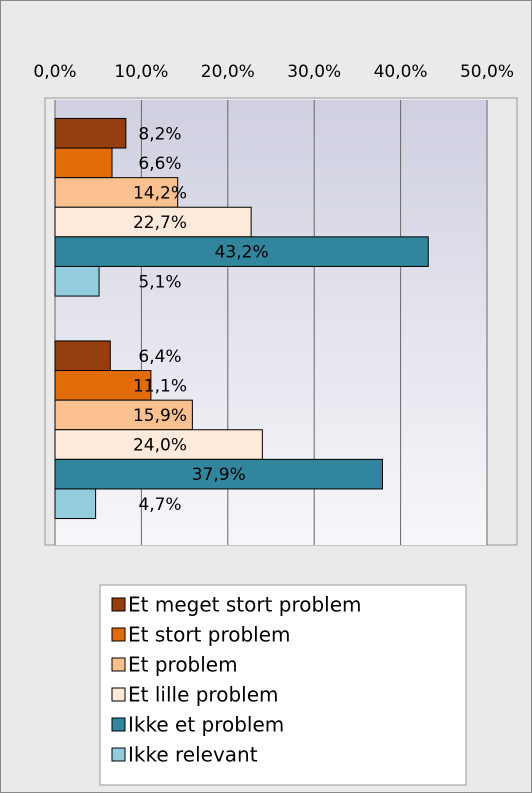 Image resolution: width=532 pixels, height=793 pixels. Describe the element at coordinates (54, 72) in the screenshot. I see `x-tick-label: 0,0%` at that location.